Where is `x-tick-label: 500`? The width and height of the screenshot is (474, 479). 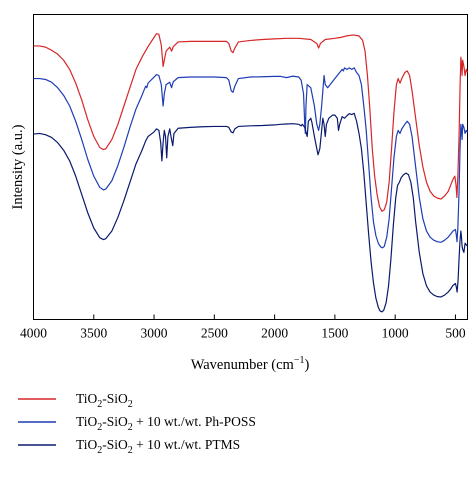
x-tick-label: 500 is located at coordinates (455, 333).